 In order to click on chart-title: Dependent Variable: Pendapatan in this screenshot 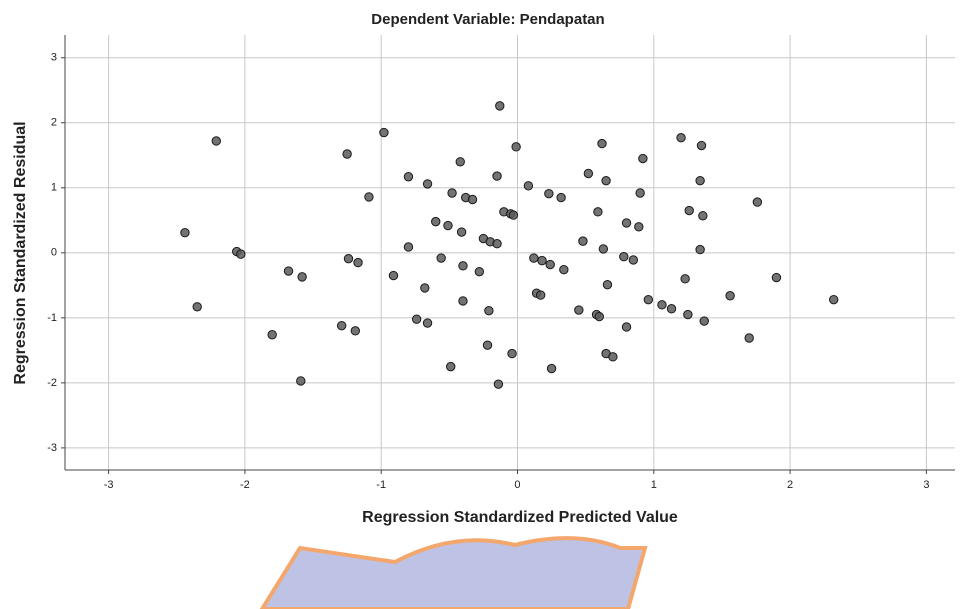, I will do `click(487, 19)`.